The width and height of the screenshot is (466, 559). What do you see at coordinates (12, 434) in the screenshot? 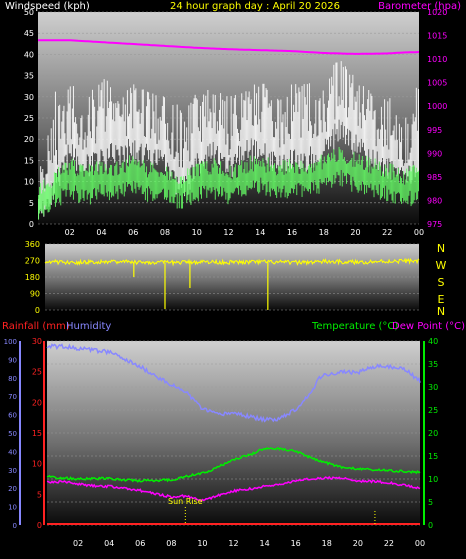
I see `humidity-y-tick: 50` at bounding box center [12, 434].